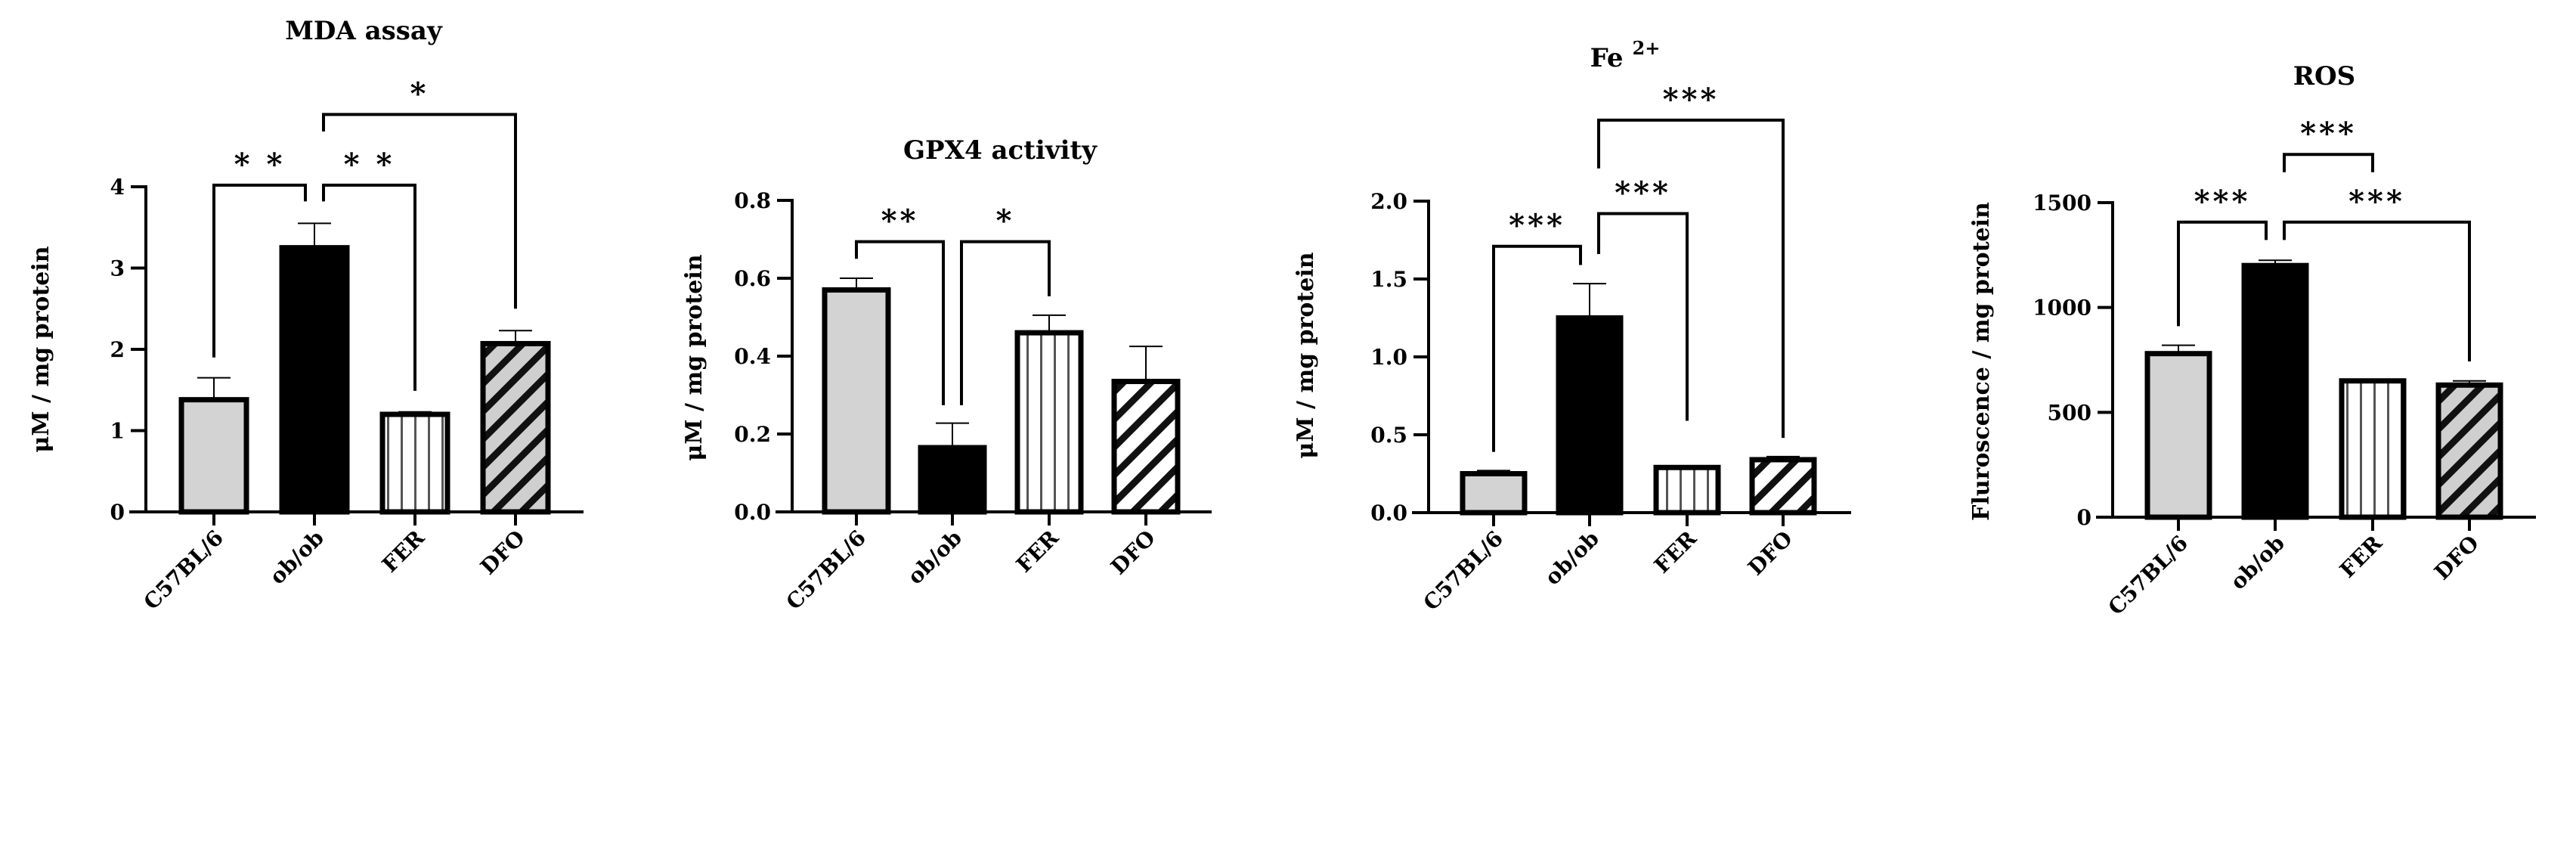  What do you see at coordinates (1388, 279) in the screenshot?
I see `y-tick-label: 1.5` at bounding box center [1388, 279].